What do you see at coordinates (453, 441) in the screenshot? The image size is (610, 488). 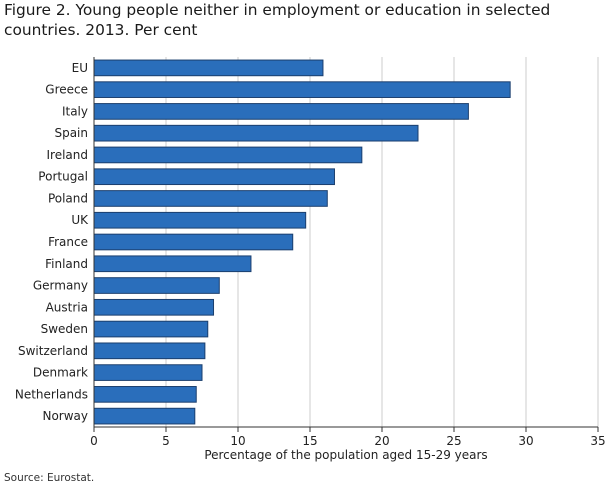 I see `x-tick-label: 25` at bounding box center [453, 441].